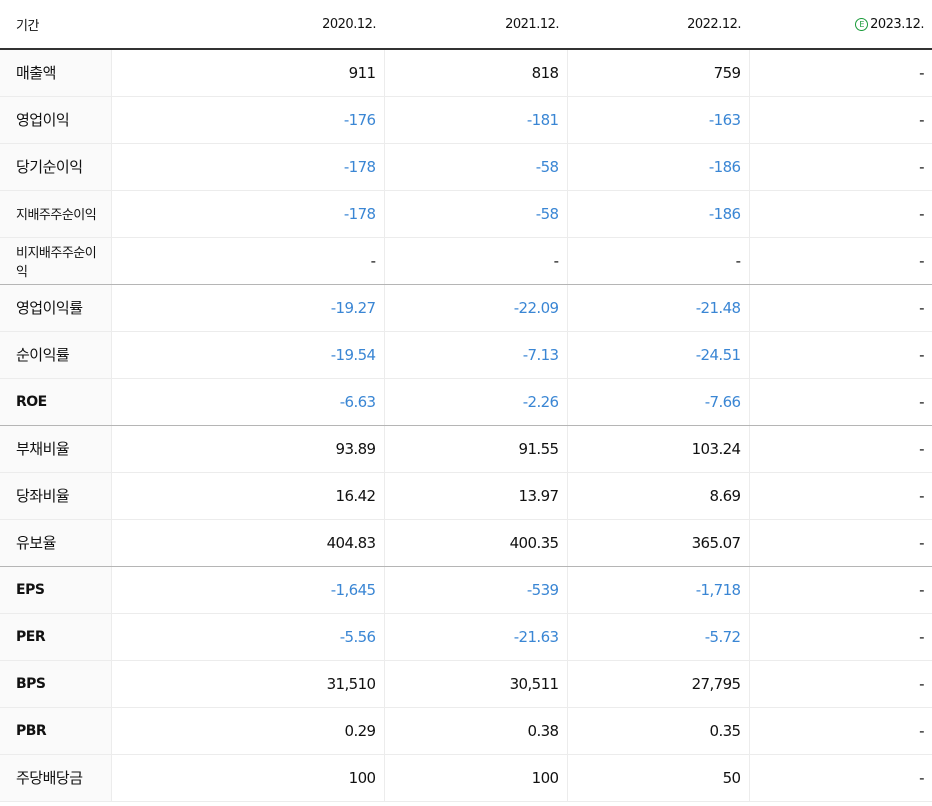 This screenshot has width=932, height=806. I want to click on table-row: 당좌비율 16.42 13.97 8.69-, so click(466, 496).